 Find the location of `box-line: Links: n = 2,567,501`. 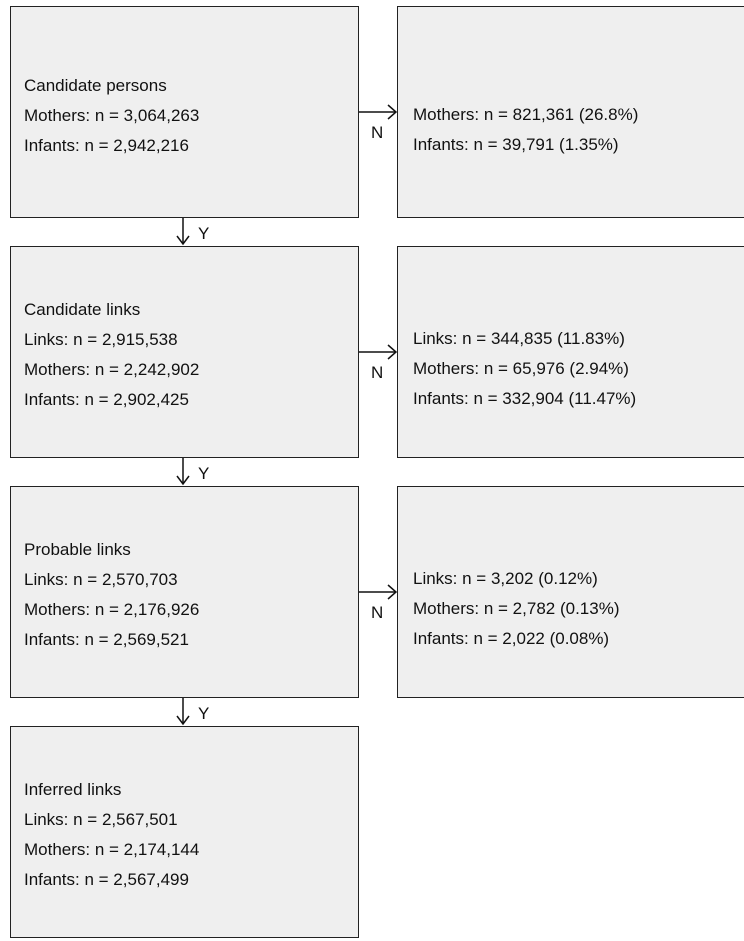

box-line: Links: n = 2,567,501 is located at coordinates (101, 819).